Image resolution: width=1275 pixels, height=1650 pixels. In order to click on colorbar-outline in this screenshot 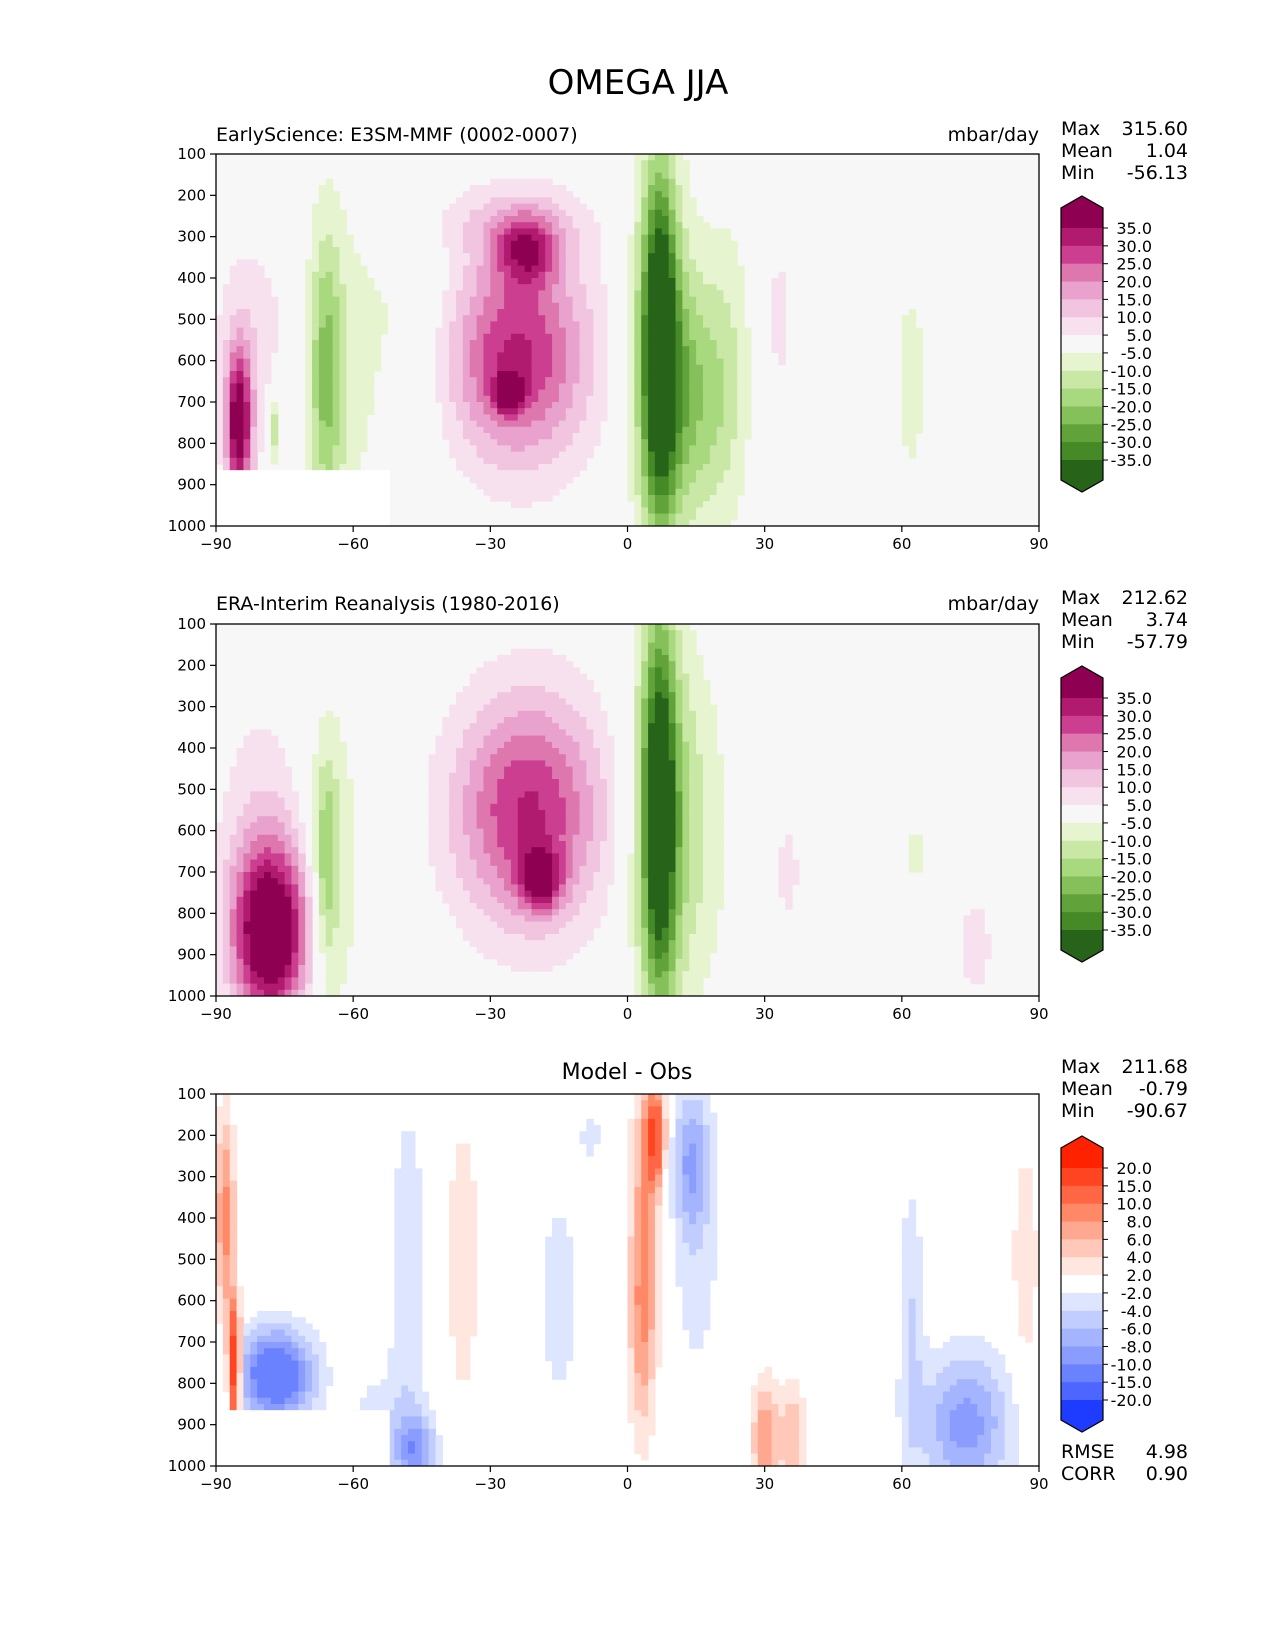, I will do `click(1082, 344)`.